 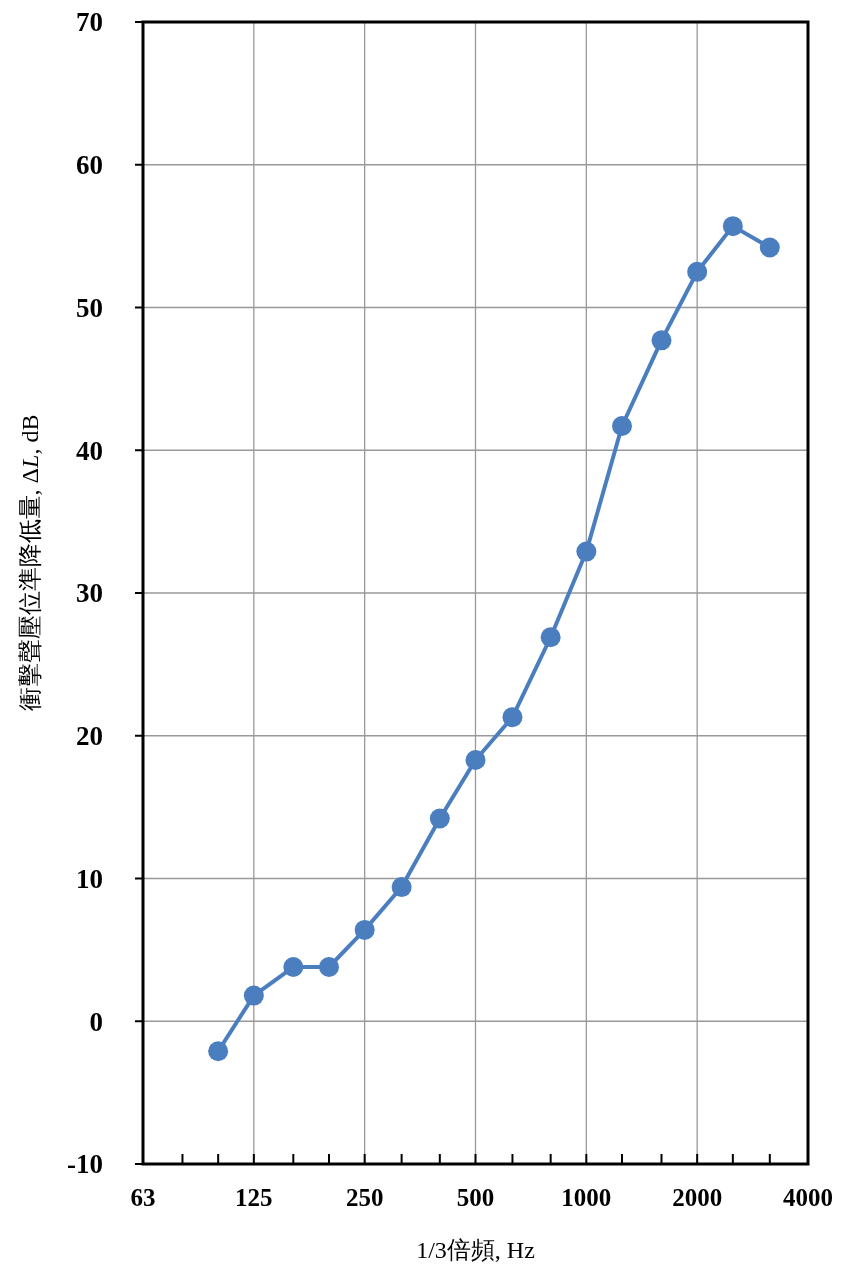 I want to click on x-tick-label: 2000, so click(x=697, y=1197).